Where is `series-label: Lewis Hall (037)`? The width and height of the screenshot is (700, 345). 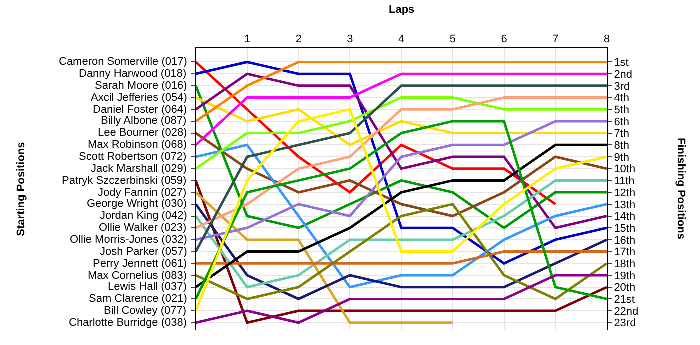 series-label: Lewis Hall (037) is located at coordinates (147, 287).